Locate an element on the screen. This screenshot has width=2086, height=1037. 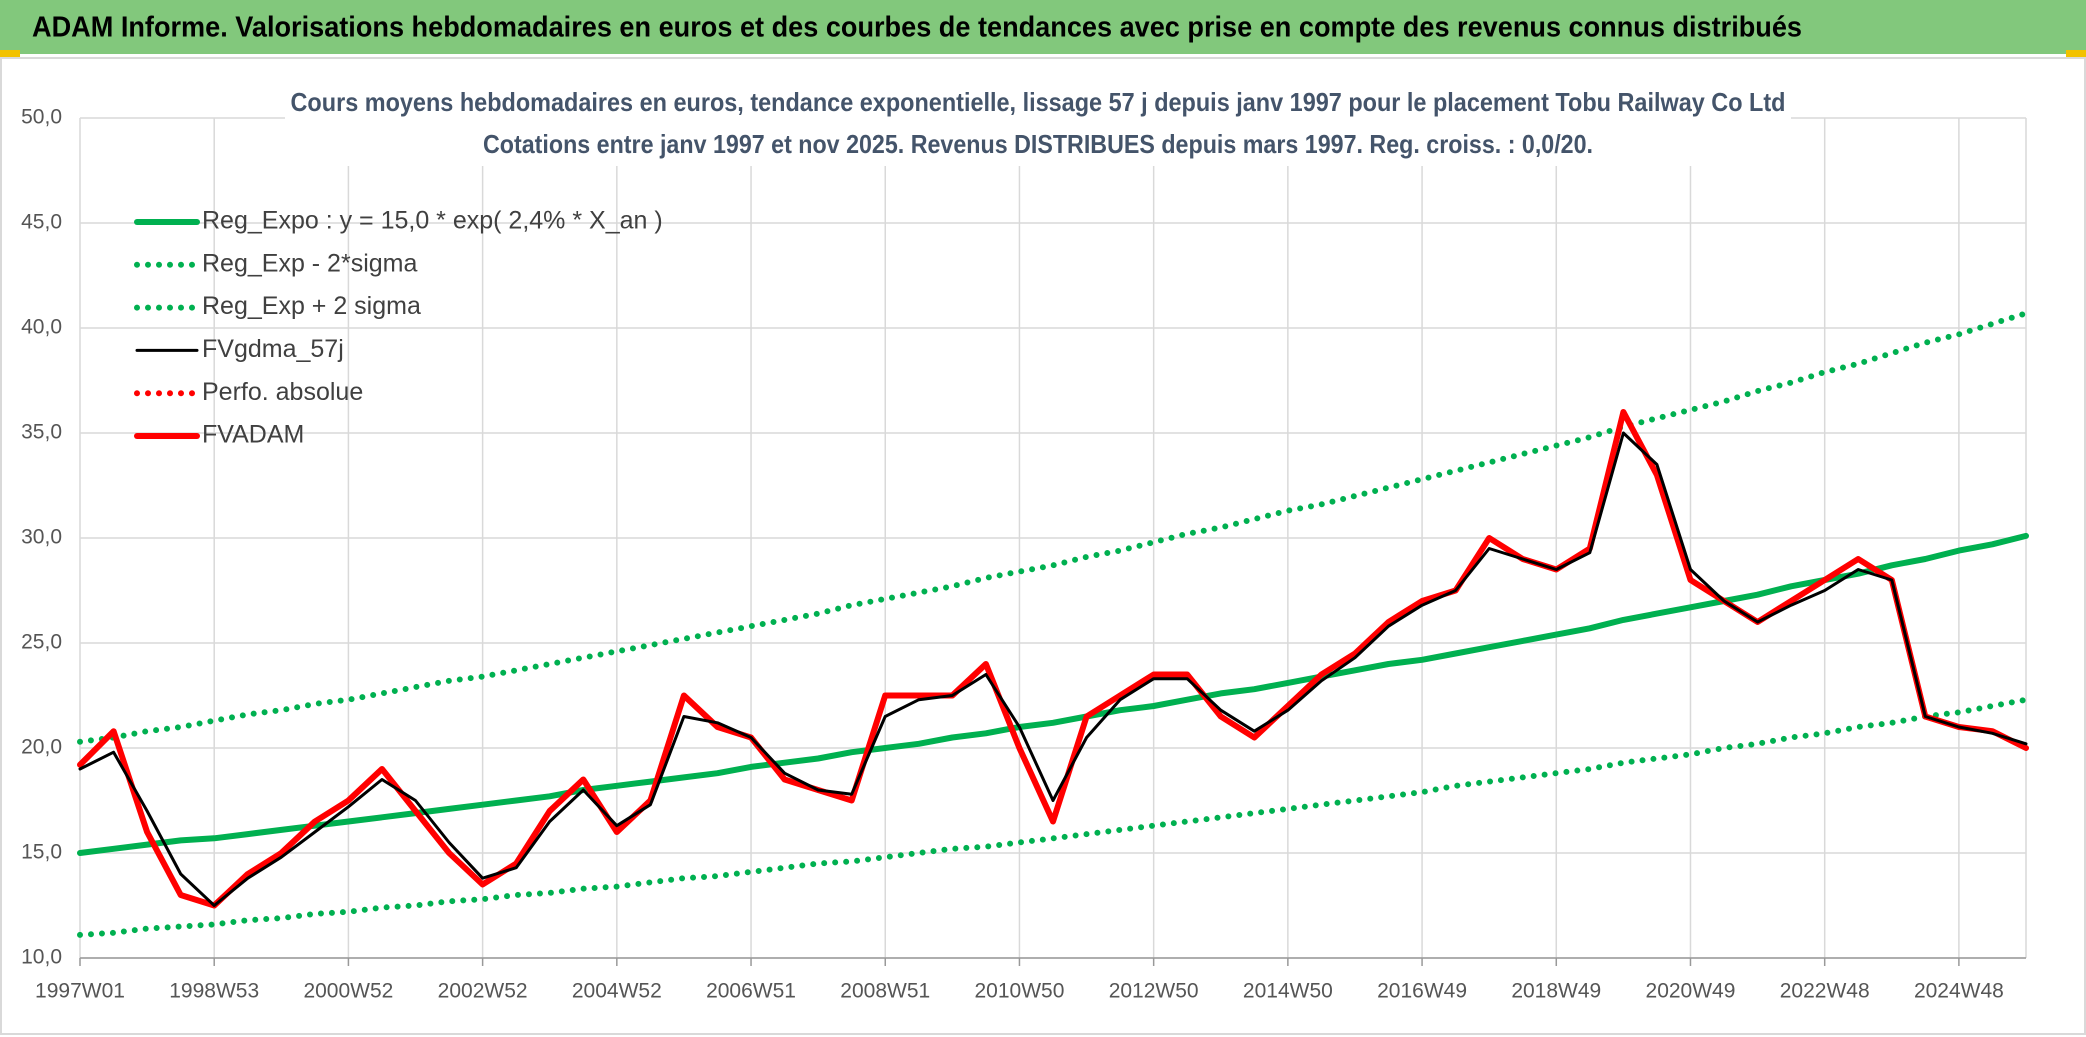
legend-label: FVADAM is located at coordinates (253, 435).